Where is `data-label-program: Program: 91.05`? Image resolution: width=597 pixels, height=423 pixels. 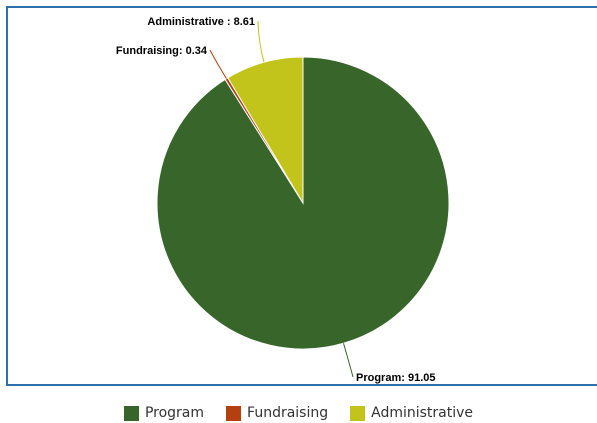
data-label-program: Program: 91.05 is located at coordinates (395, 378).